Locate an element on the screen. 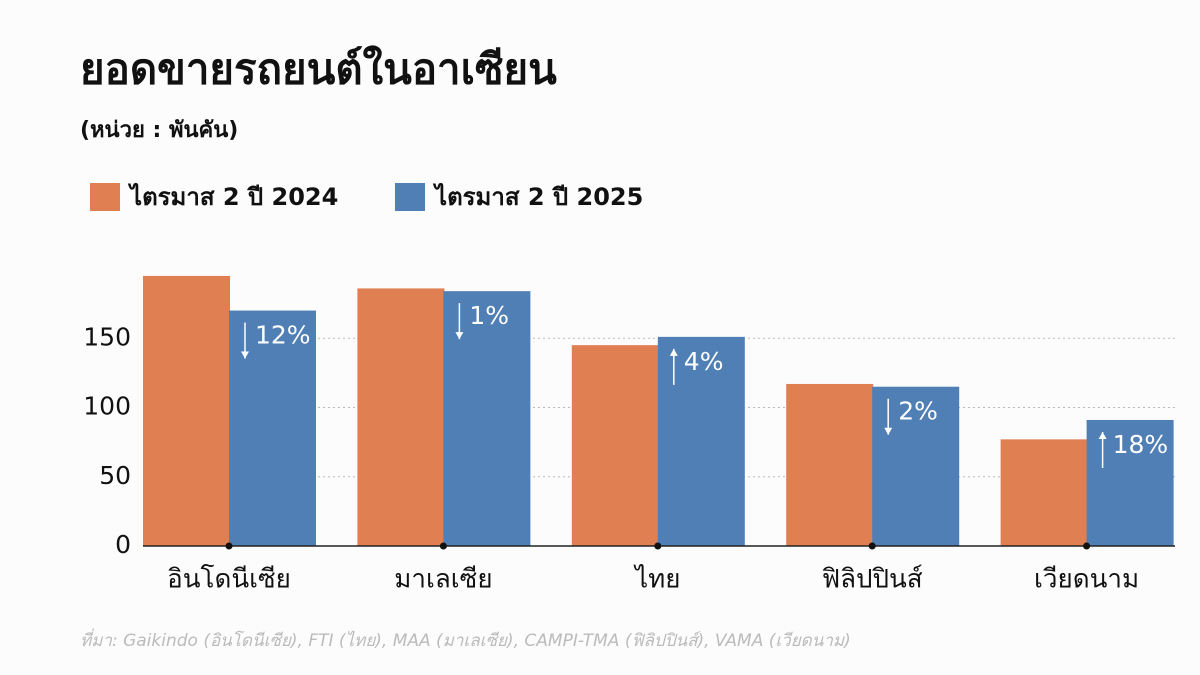 The image size is (1200, 675). annotation: 1% is located at coordinates (489, 315).